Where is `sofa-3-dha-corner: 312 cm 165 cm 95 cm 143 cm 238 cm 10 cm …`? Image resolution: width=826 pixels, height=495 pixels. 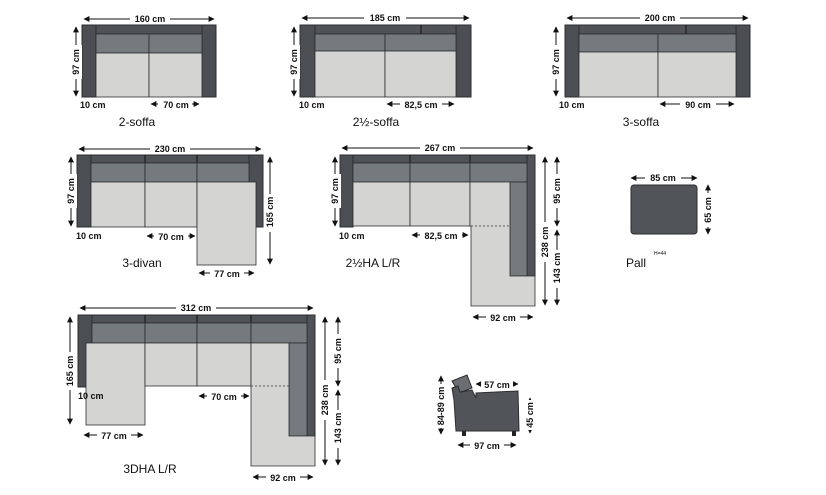
sofa-3-dha-corner: 312 cm 165 cm 95 cm 143 cm 238 cm 10 cm … is located at coordinates (204, 392).